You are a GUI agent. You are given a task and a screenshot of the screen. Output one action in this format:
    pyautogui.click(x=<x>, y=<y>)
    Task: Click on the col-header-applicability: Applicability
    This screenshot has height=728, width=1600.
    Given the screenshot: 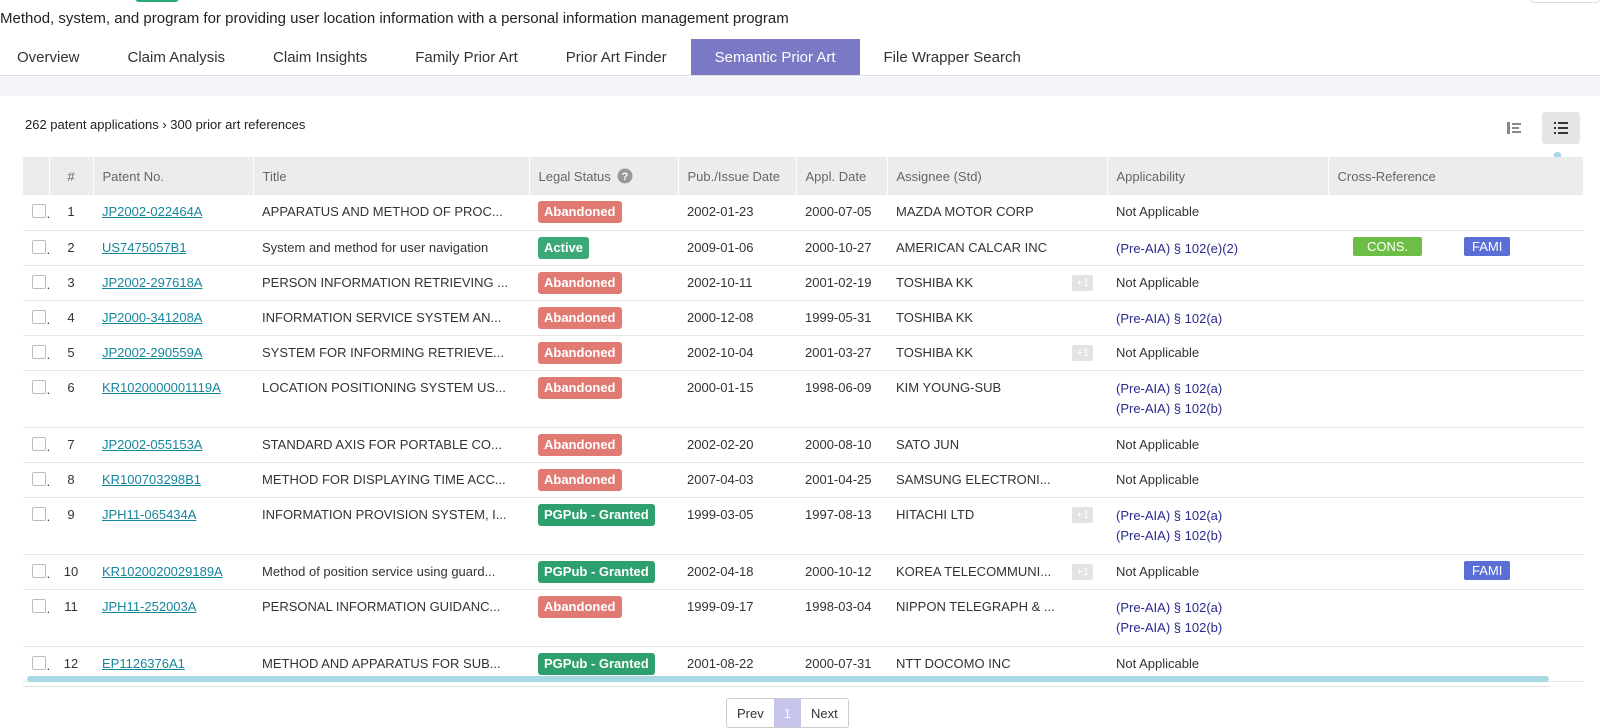 What is the action you would take?
    pyautogui.click(x=1218, y=176)
    